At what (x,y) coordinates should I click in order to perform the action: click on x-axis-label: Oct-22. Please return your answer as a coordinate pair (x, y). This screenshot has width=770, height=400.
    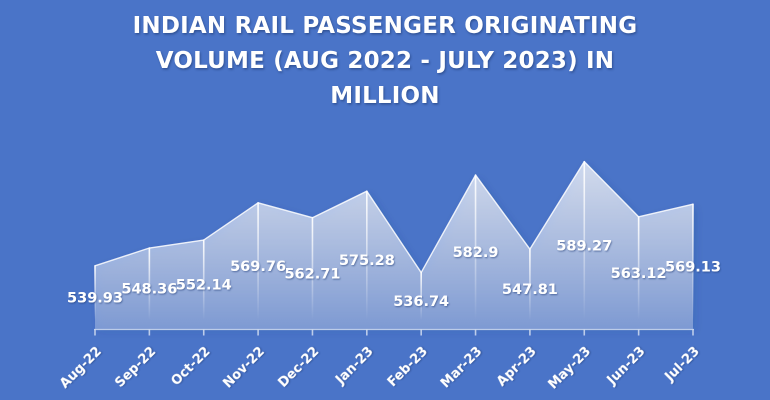
    Looking at the image, I should click on (191, 366).